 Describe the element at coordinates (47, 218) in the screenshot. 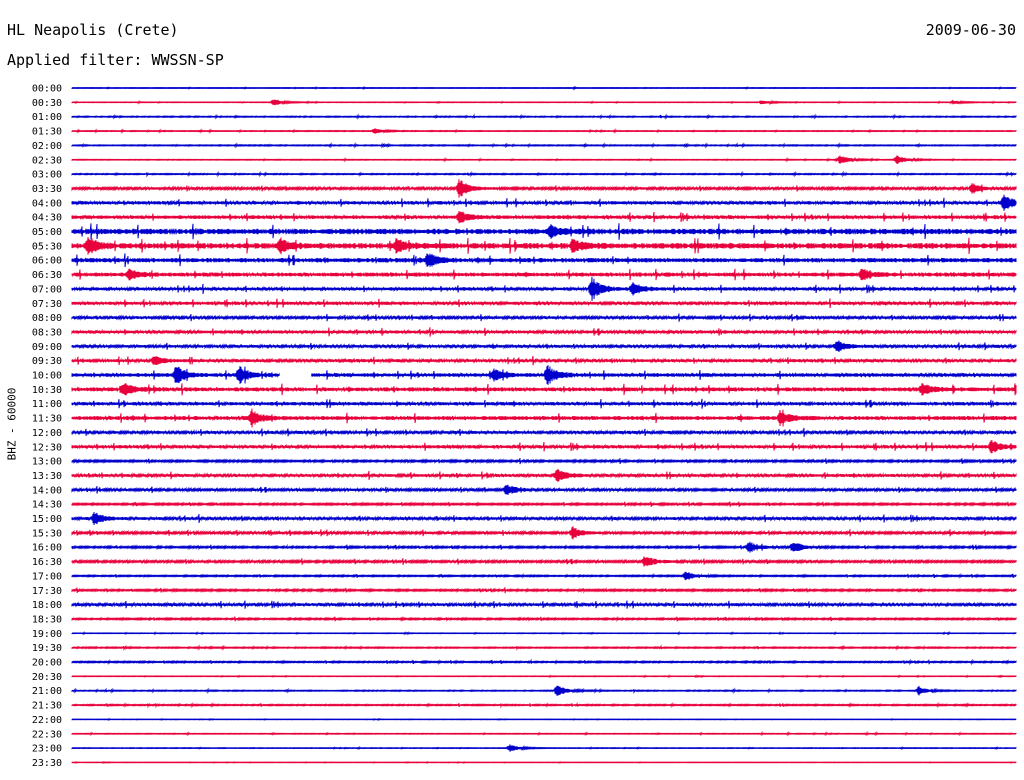

I see `row-time-label: 04:30` at that location.